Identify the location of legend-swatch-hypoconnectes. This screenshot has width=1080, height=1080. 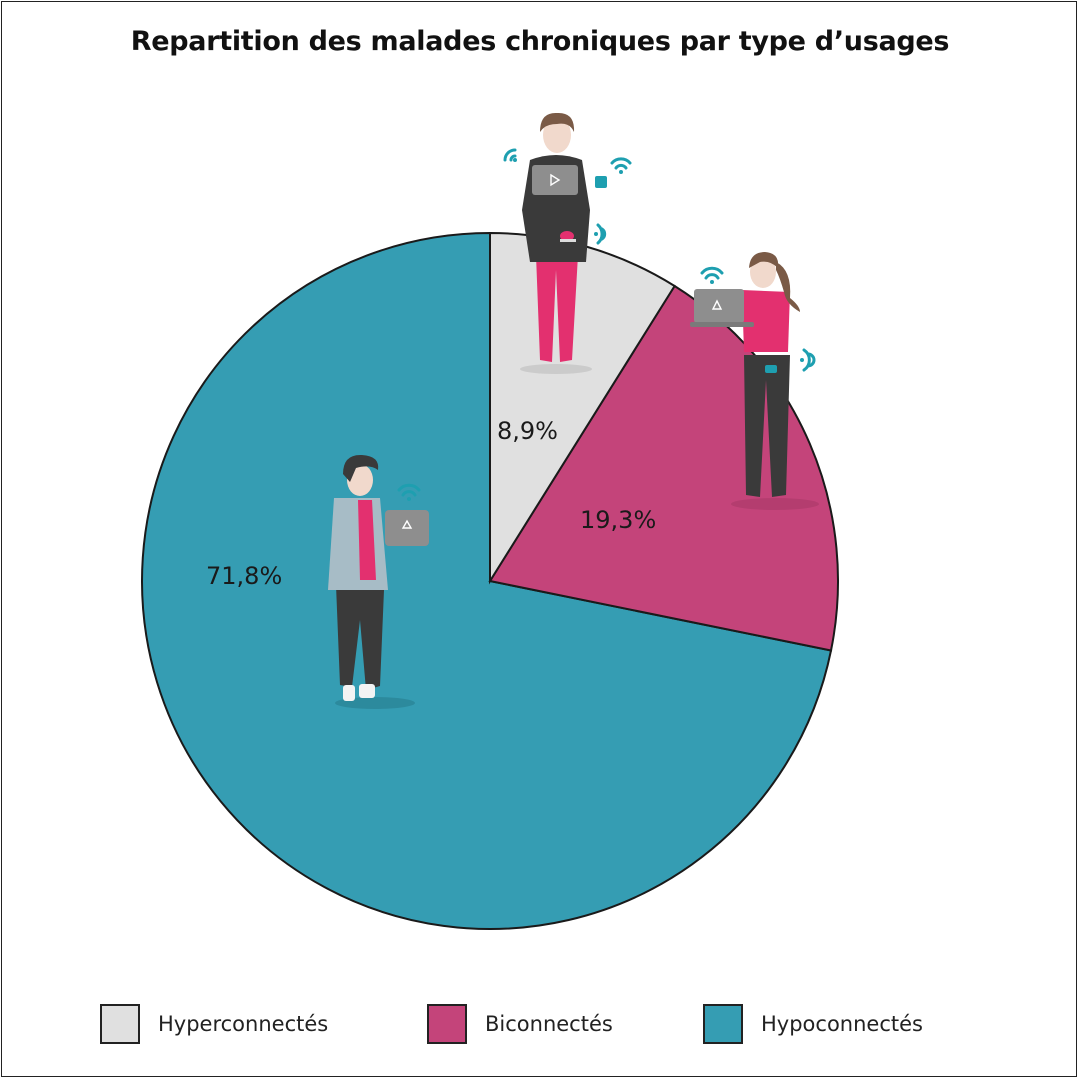
(723, 1024).